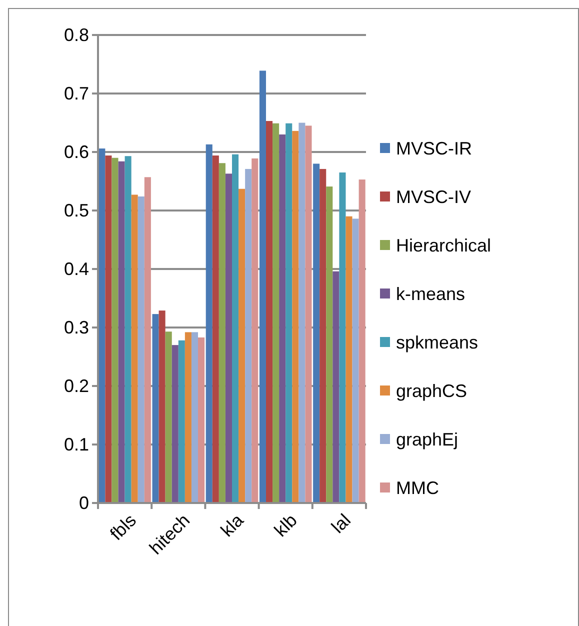 The image size is (579, 626). I want to click on x-tick-label: klb, so click(285, 525).